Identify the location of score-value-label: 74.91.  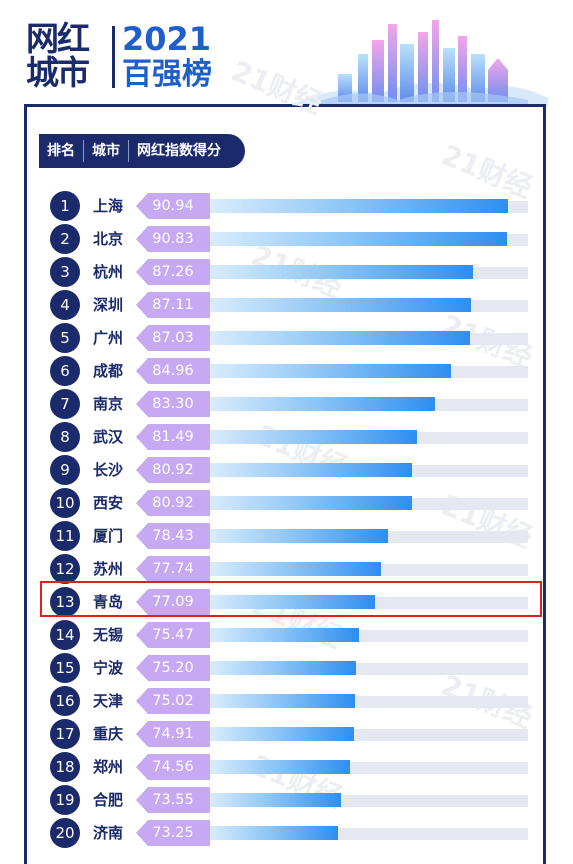
(173, 734).